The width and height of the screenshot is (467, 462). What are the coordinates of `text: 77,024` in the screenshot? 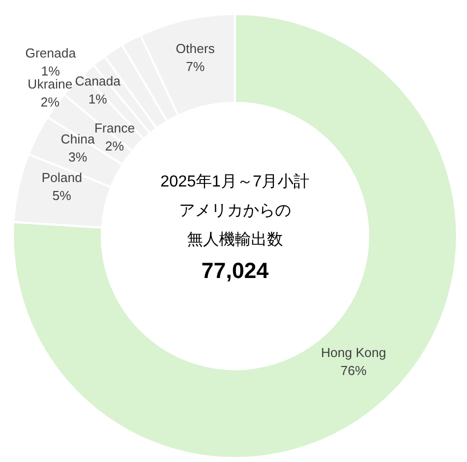 It's located at (235, 271).